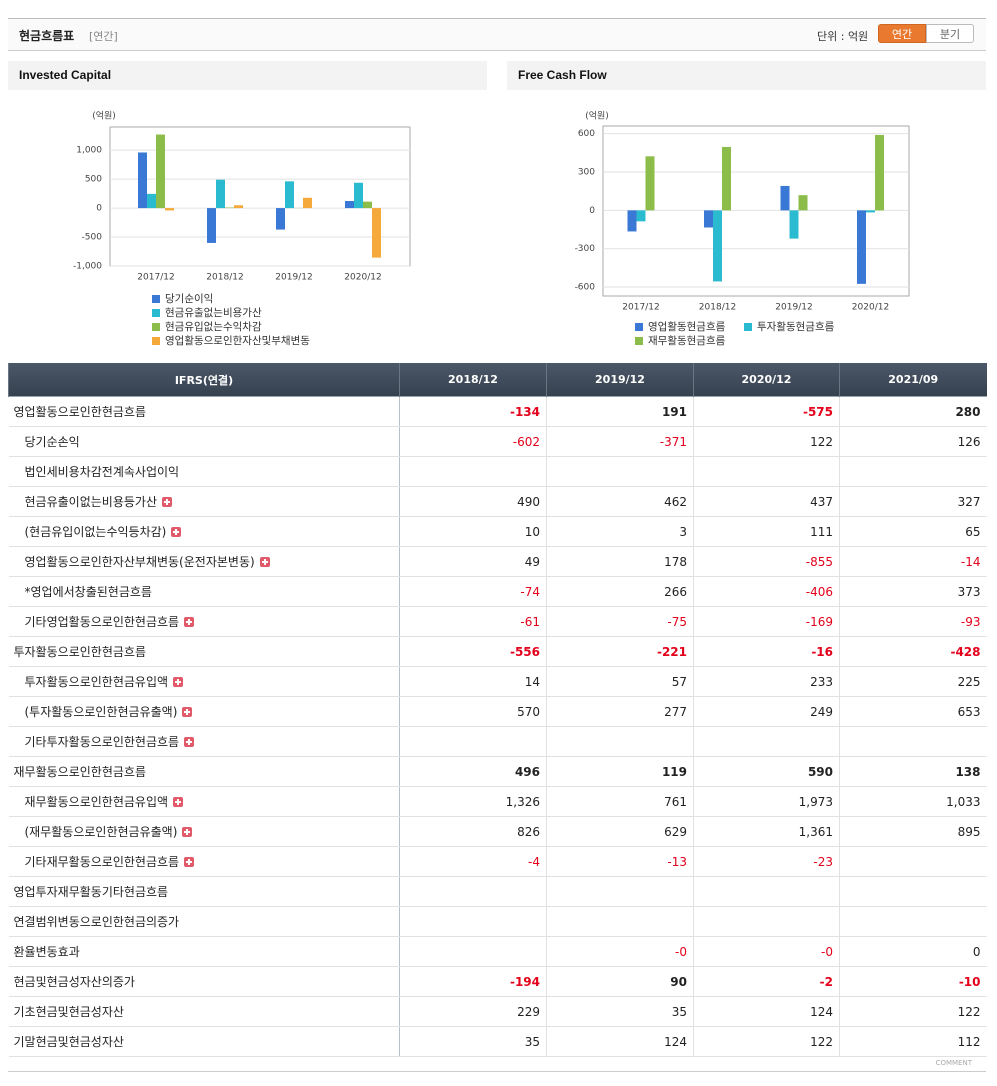  I want to click on row-label-cell: *영업에서창출된현금흐름, so click(204, 591).